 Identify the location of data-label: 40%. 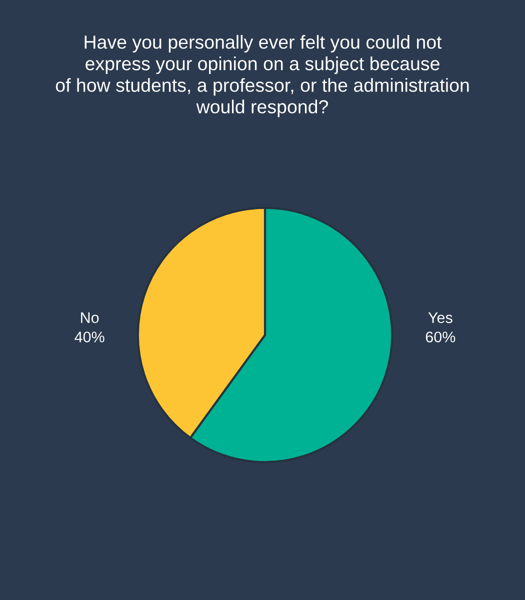
(89, 337).